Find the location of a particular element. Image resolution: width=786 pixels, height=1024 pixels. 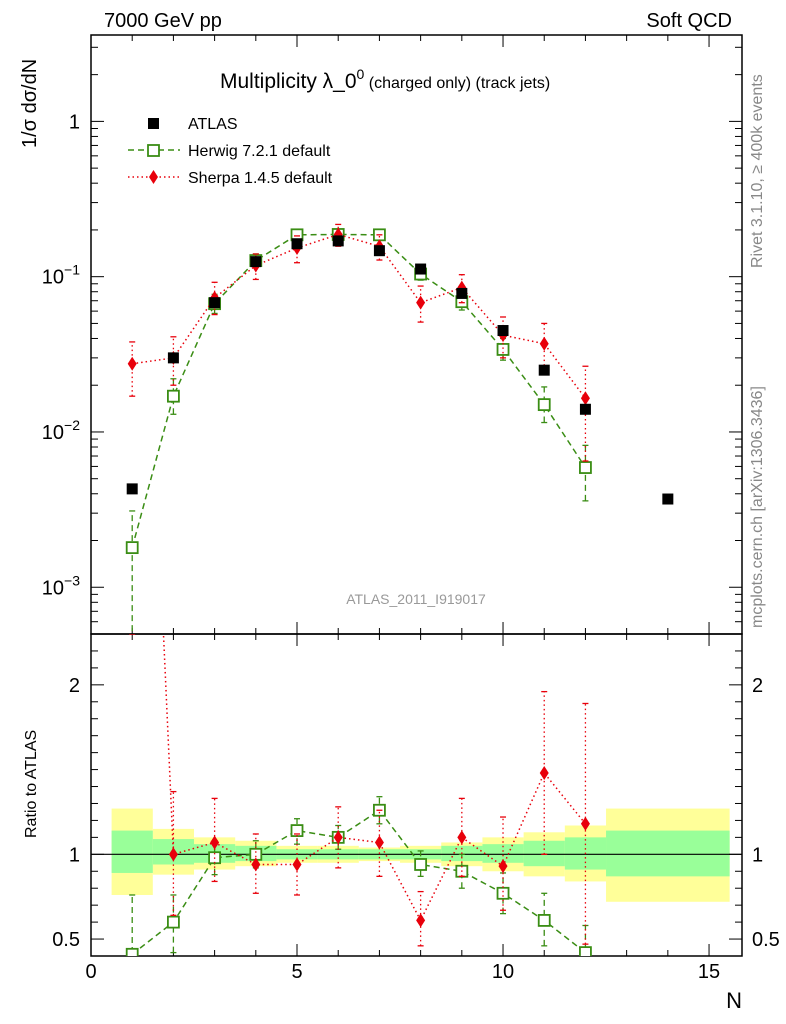

plot-title-sup: 0 is located at coordinates (361, 74).